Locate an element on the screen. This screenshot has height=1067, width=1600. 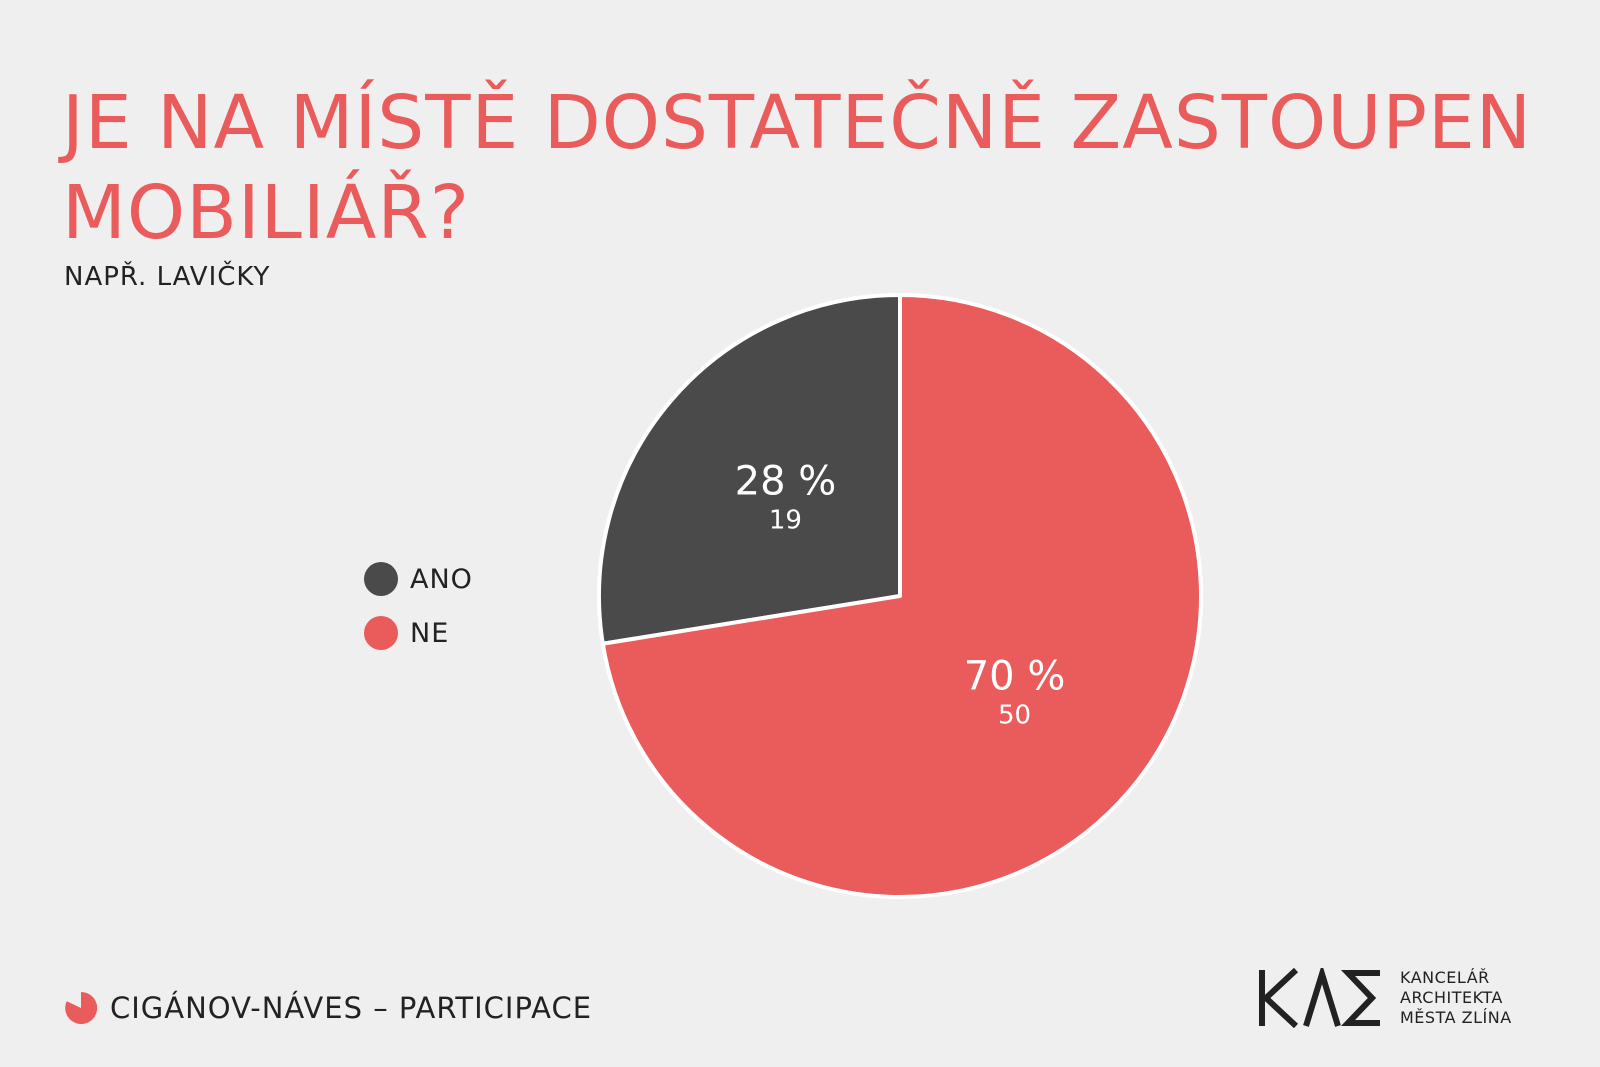
pie-icon is located at coordinates (81, 1007).